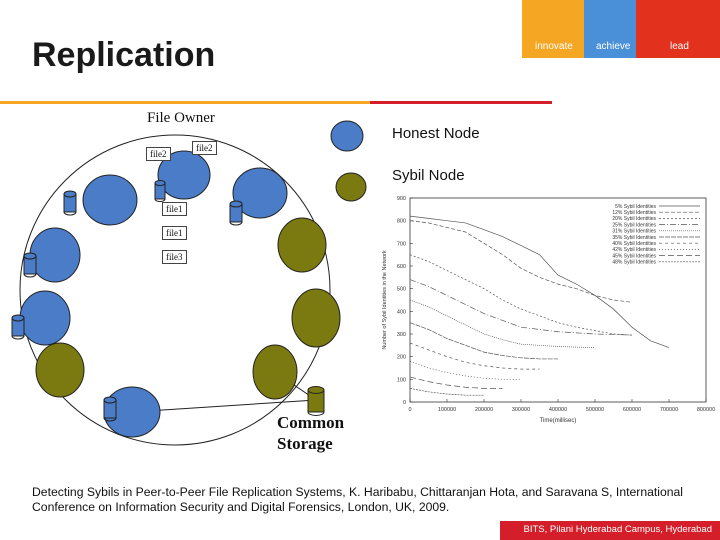 The height and width of the screenshot is (540, 720). Describe the element at coordinates (401, 267) in the screenshot. I see `y-tick-label: 600` at that location.